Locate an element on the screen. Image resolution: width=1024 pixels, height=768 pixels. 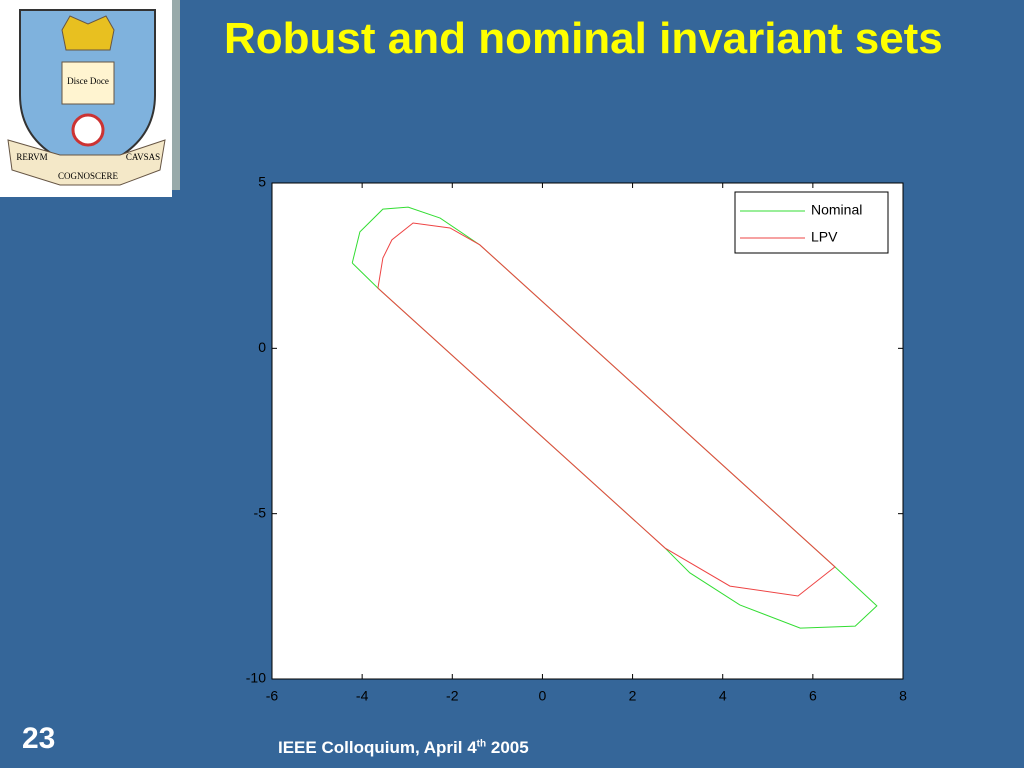
motto: COGNOSCERE is located at coordinates (88, 176).